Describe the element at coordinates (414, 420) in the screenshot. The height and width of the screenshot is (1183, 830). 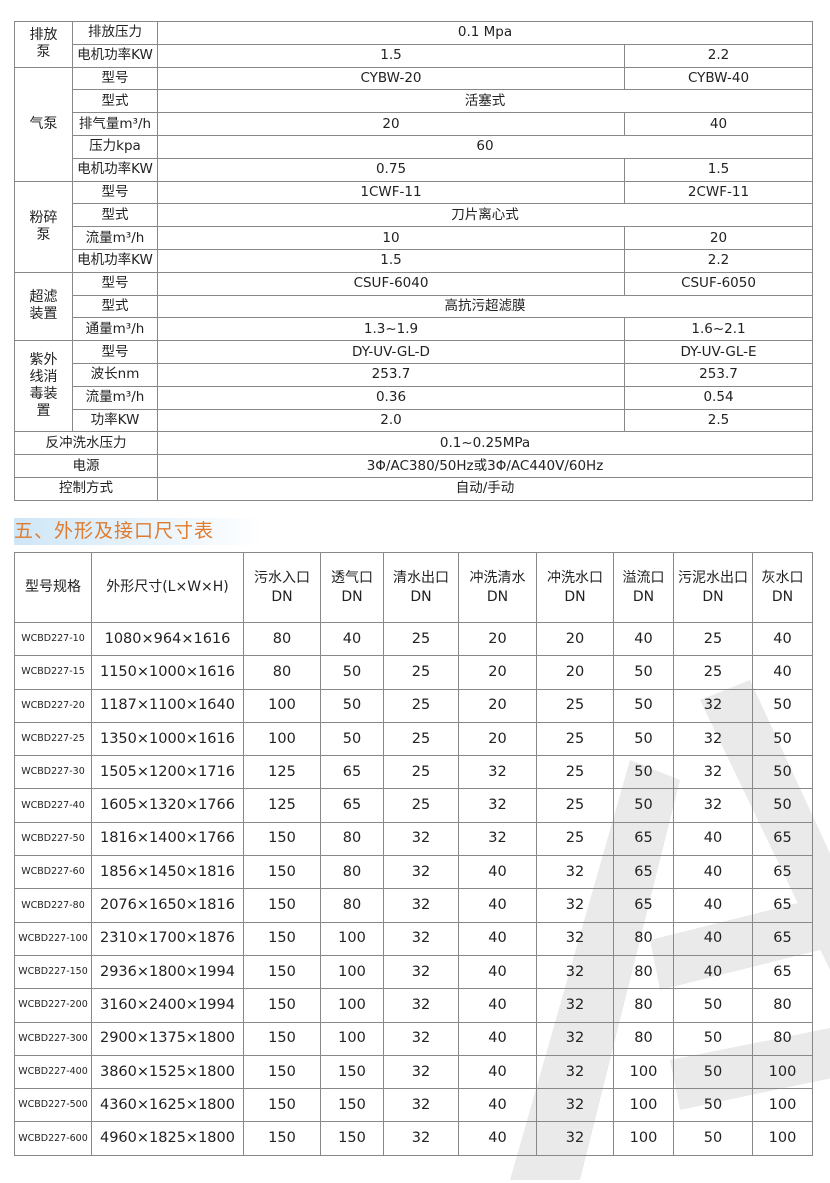
I see `table-row: 功率KW 2.0 2.5` at that location.